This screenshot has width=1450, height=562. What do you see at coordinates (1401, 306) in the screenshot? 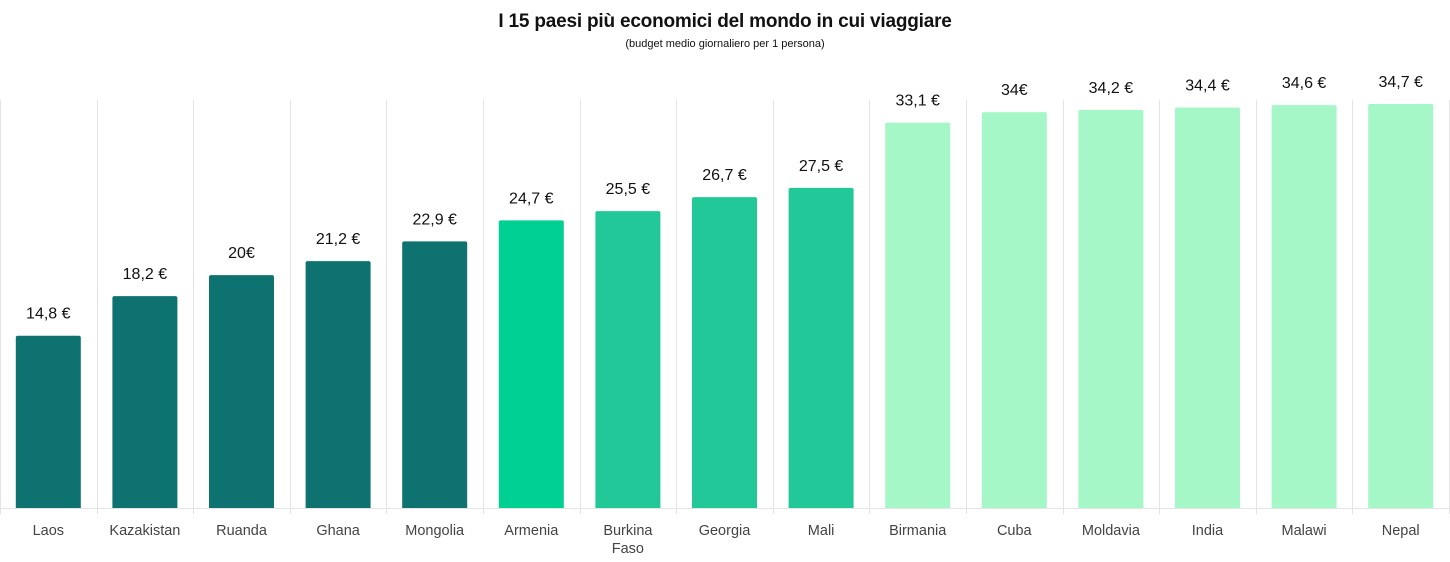
I see `bar-nepal` at bounding box center [1401, 306].